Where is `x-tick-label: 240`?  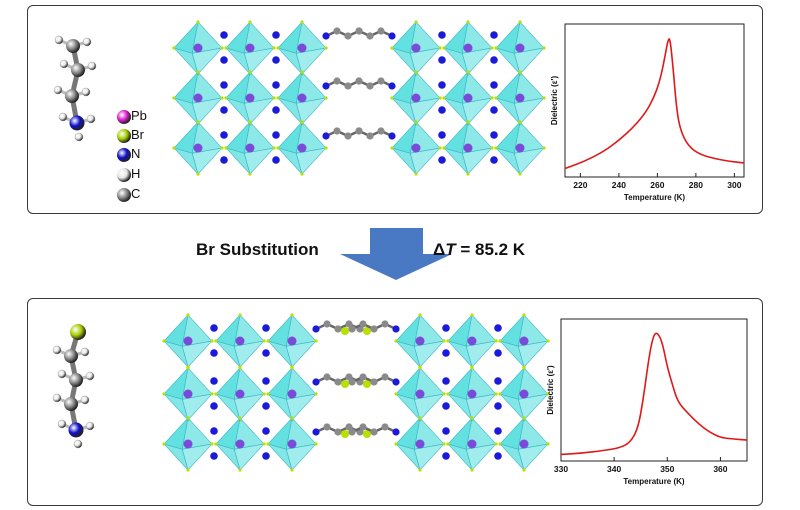 x-tick-label: 240 is located at coordinates (619, 185).